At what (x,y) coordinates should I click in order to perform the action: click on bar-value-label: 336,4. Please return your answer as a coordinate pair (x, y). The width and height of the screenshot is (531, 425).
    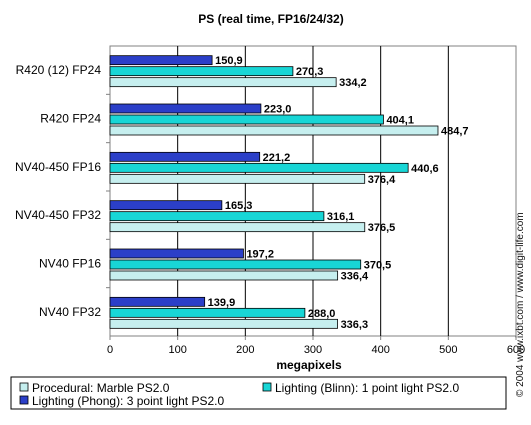
    Looking at the image, I should click on (355, 277).